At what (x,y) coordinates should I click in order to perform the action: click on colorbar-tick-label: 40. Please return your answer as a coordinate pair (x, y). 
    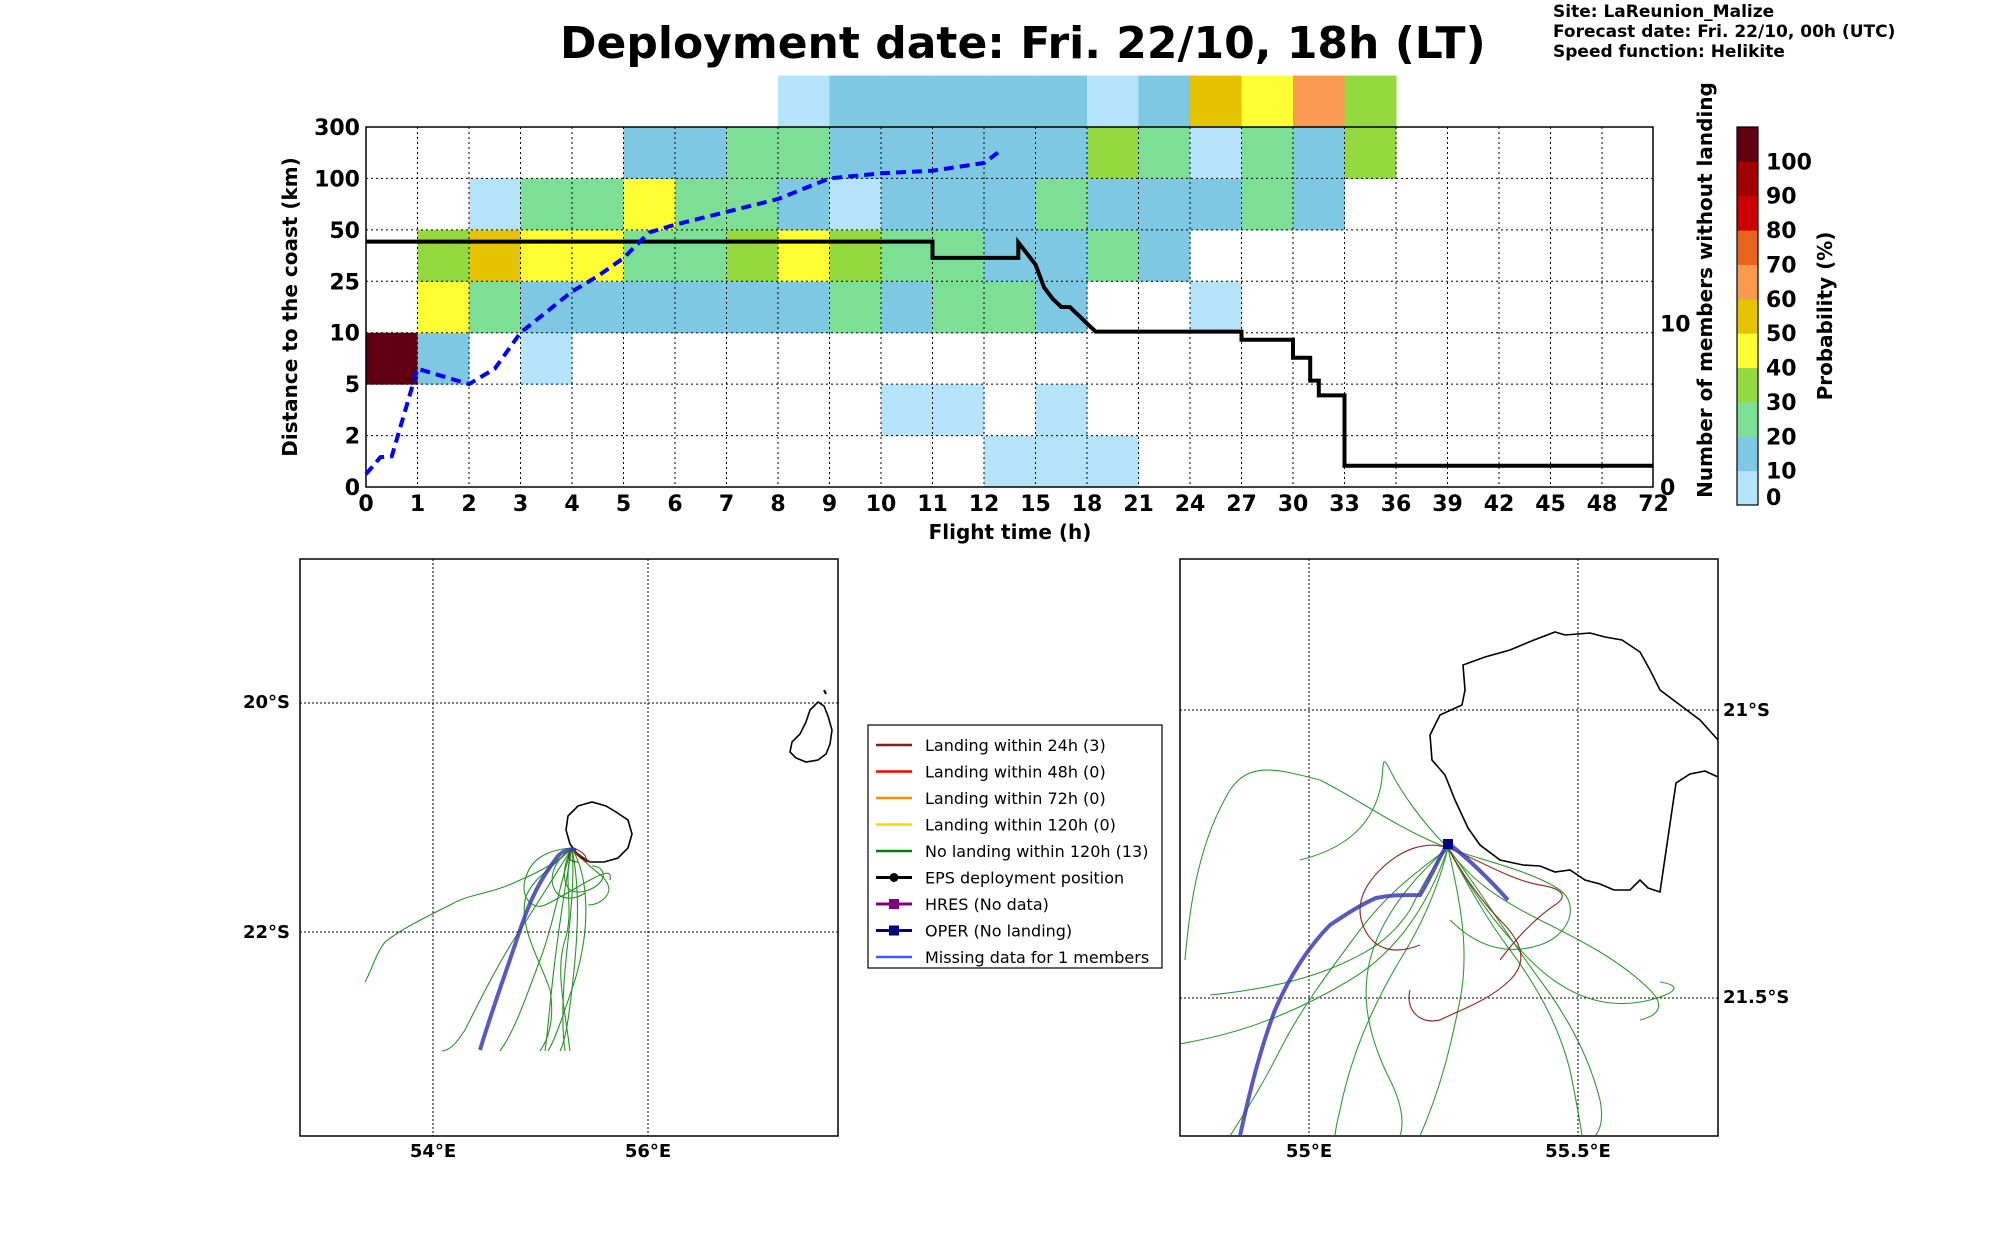
    Looking at the image, I should click on (1781, 369).